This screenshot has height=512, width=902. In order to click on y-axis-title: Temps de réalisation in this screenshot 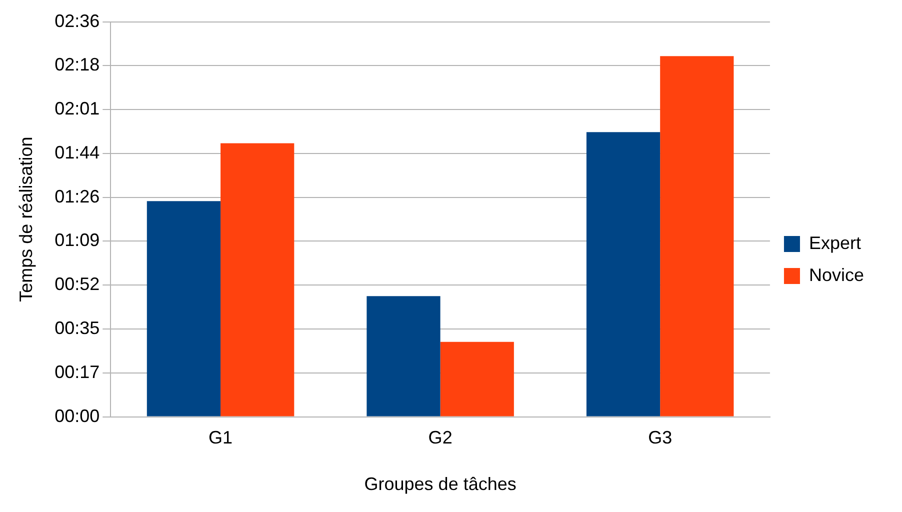, I will do `click(26, 219)`.